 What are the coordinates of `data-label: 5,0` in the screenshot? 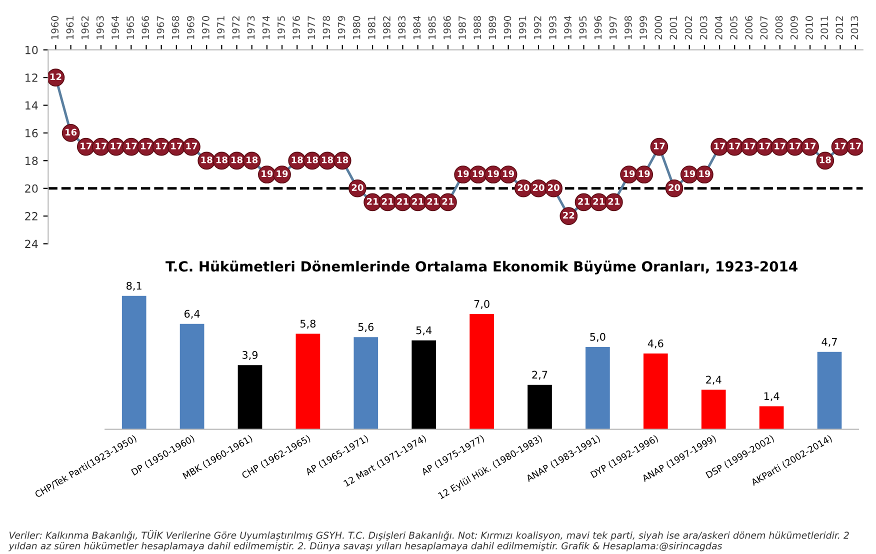 It's located at (598, 337).